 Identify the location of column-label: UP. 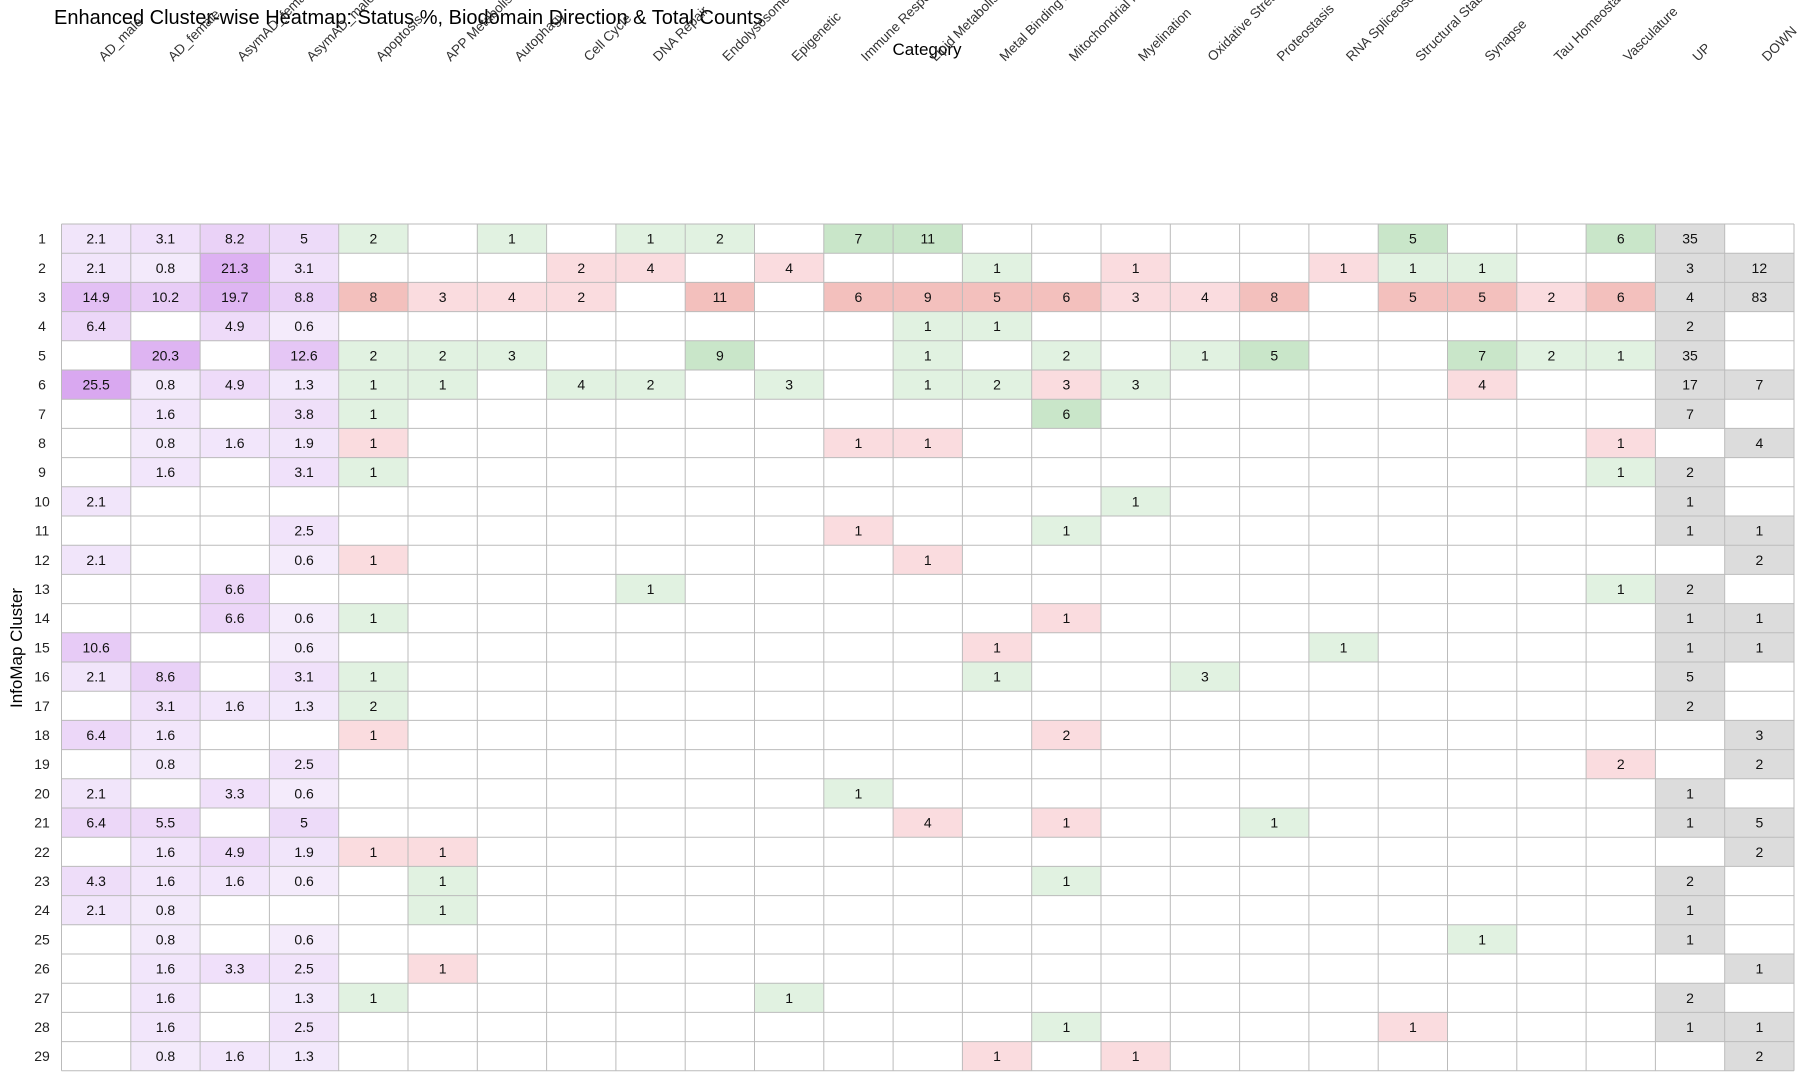
(1702, 52).